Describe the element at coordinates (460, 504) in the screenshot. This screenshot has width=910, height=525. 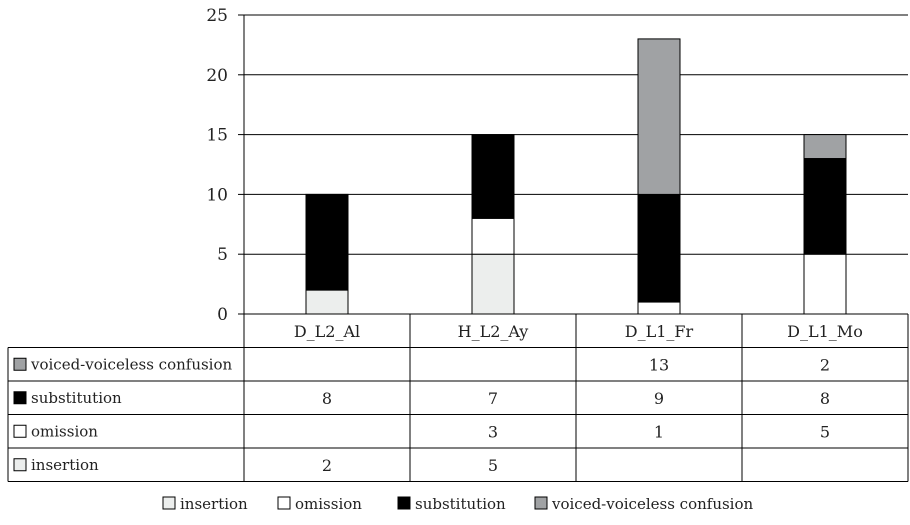
I see `legend-label-substitution: substitution` at that location.